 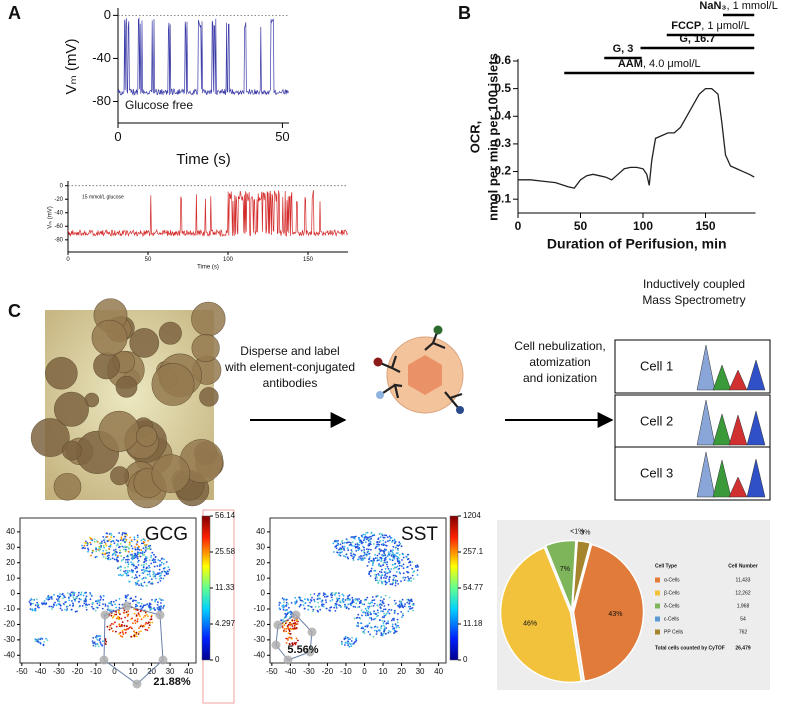 I want to click on x-axis-label: Duration of Perifusion, min, so click(x=637, y=244).